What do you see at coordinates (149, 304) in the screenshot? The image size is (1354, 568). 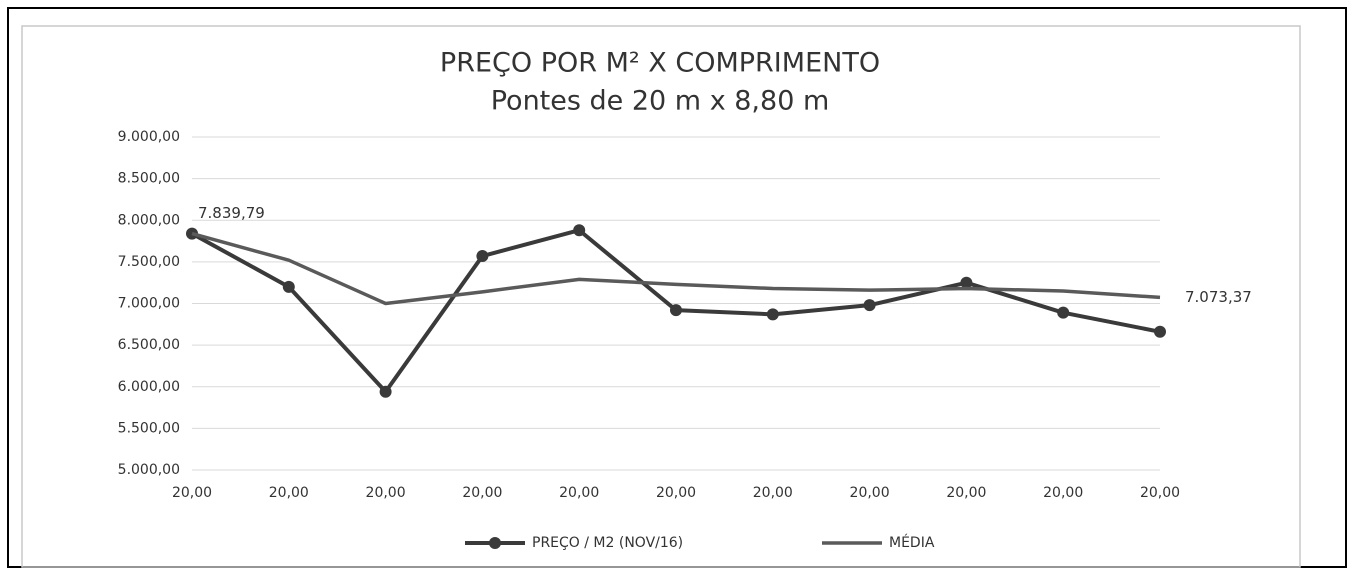 I see `y-tick-label: 7.000,00` at bounding box center [149, 304].